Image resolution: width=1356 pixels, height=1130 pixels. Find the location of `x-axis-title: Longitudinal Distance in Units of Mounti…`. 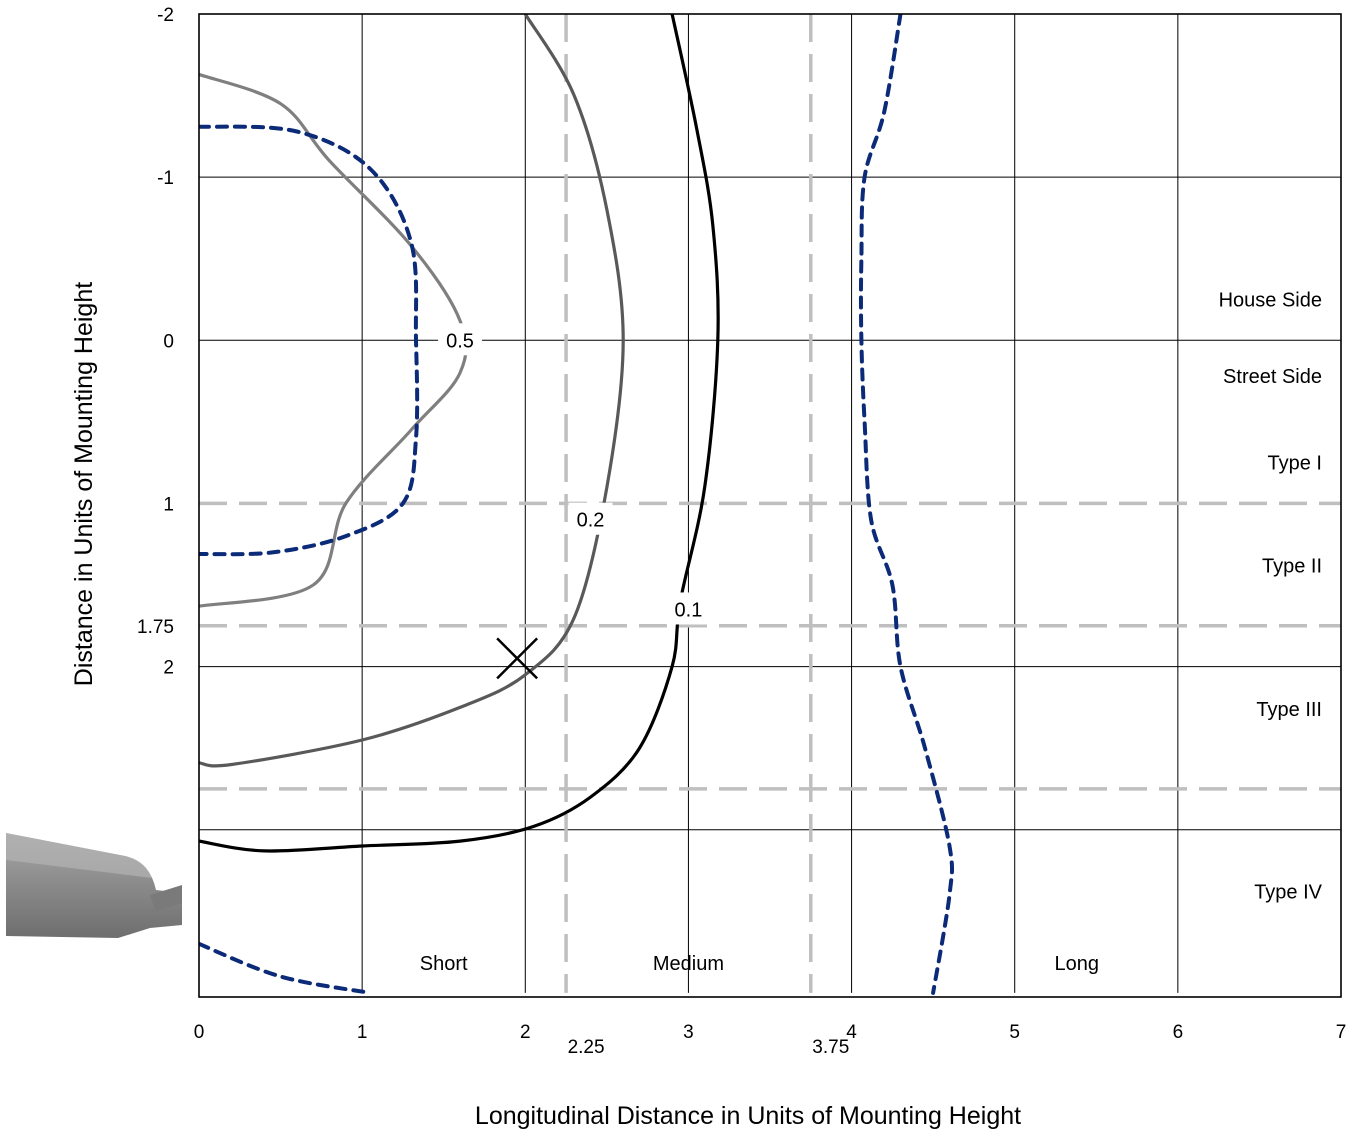

x-axis-title: Longitudinal Distance in Units of Mounti… is located at coordinates (748, 1116).